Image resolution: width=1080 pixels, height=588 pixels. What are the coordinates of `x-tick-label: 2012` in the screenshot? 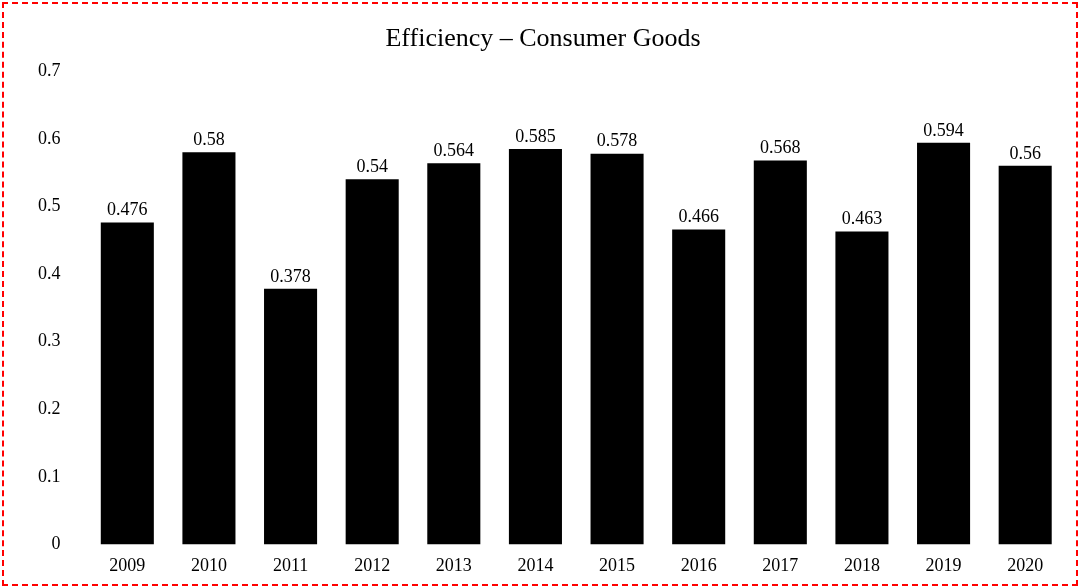 It's located at (372, 564).